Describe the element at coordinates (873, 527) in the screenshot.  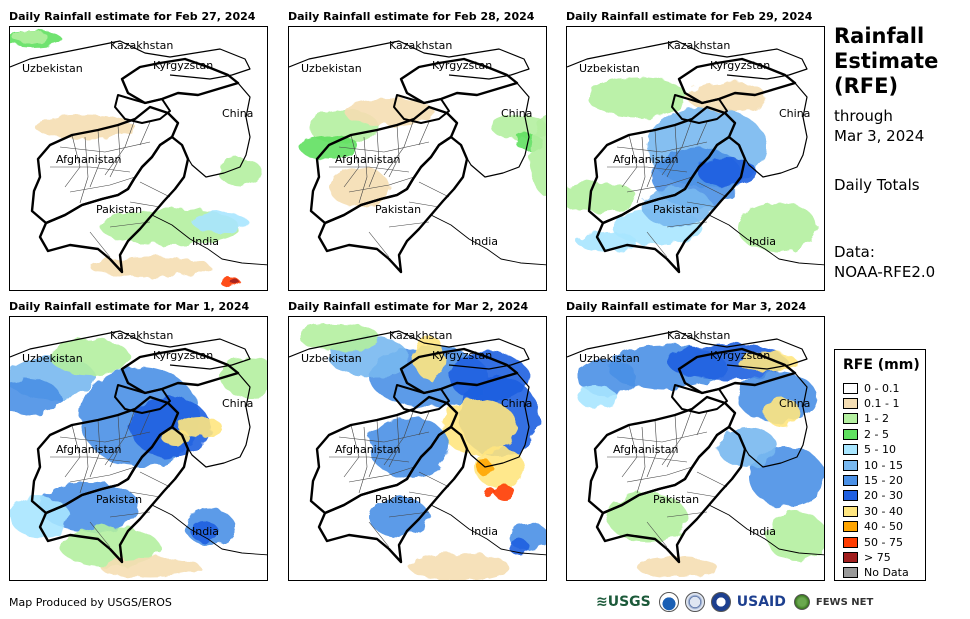
I see `legend-item: 40 - 50` at that location.